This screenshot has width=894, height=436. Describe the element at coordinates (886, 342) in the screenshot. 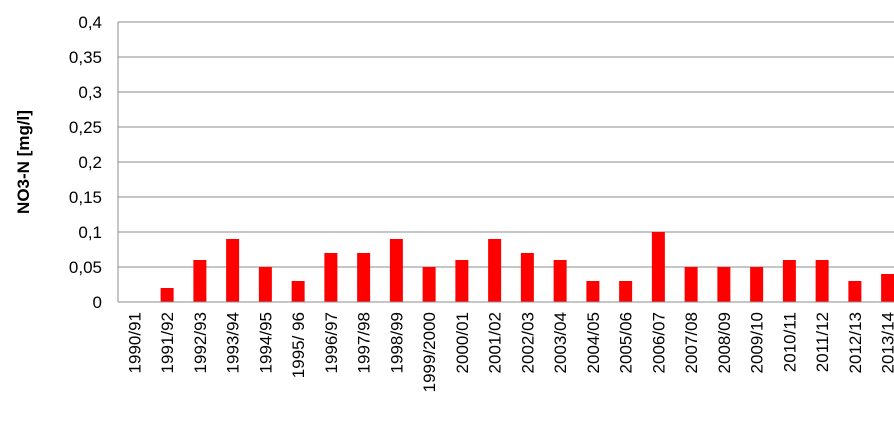

I see `x-tick-label: 2013/14` at that location.